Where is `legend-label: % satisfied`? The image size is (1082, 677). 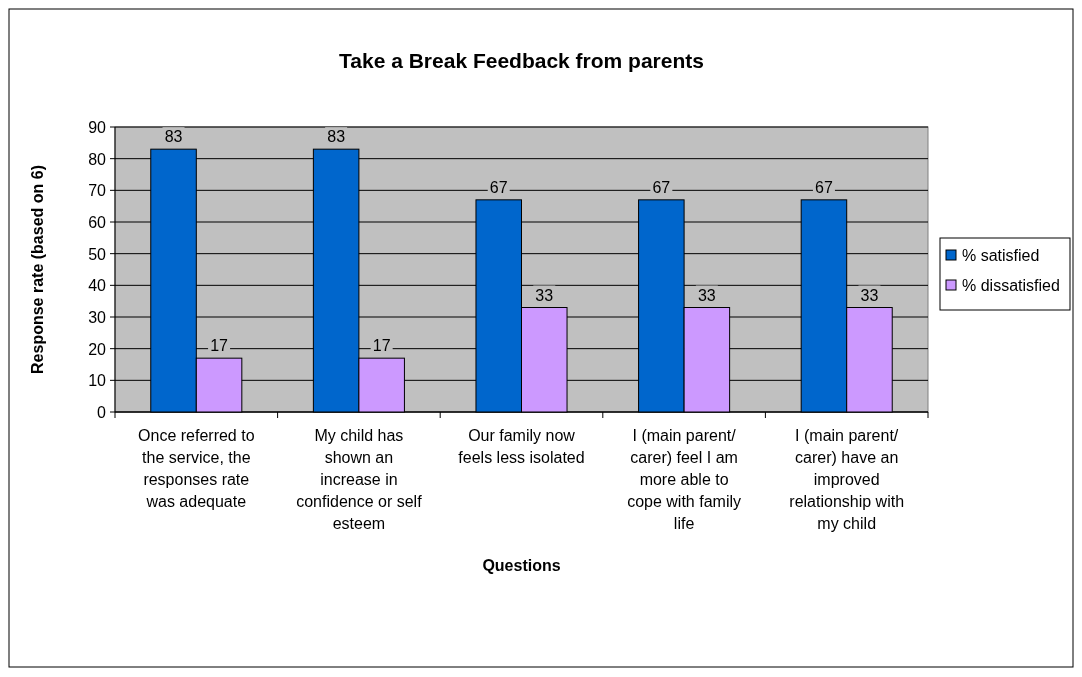
legend-label: % satisfied is located at coordinates (1001, 255).